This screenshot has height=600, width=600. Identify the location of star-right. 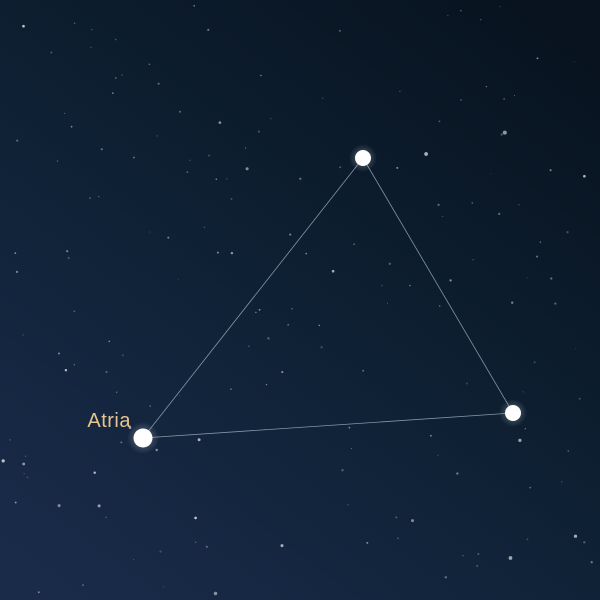
(513, 413).